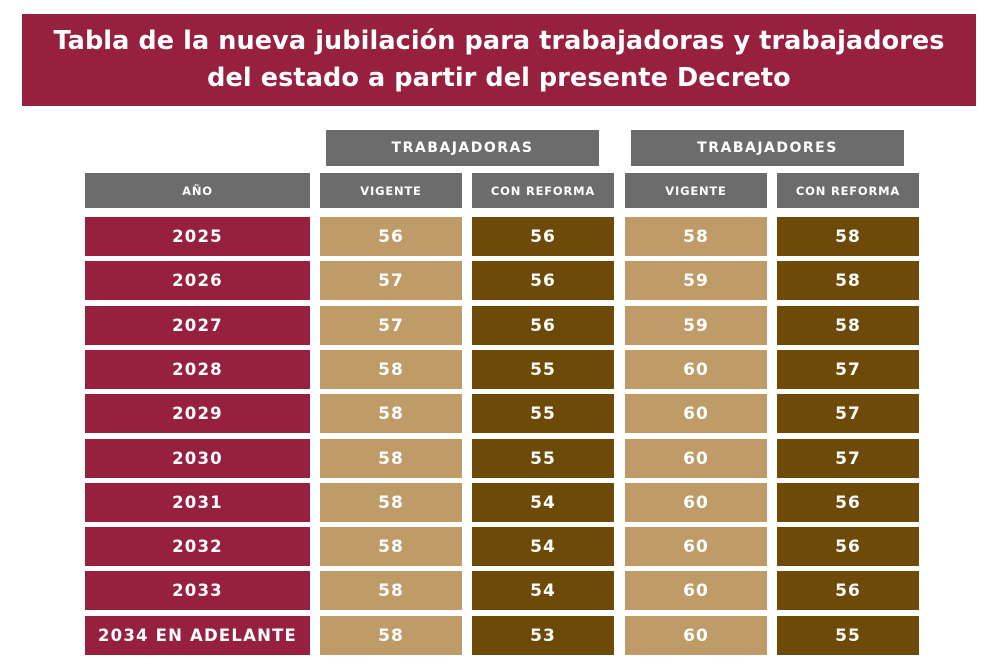 The image size is (1000, 670). Describe the element at coordinates (696, 236) in the screenshot. I see `trabajadores-vigente-cell: 58` at that location.